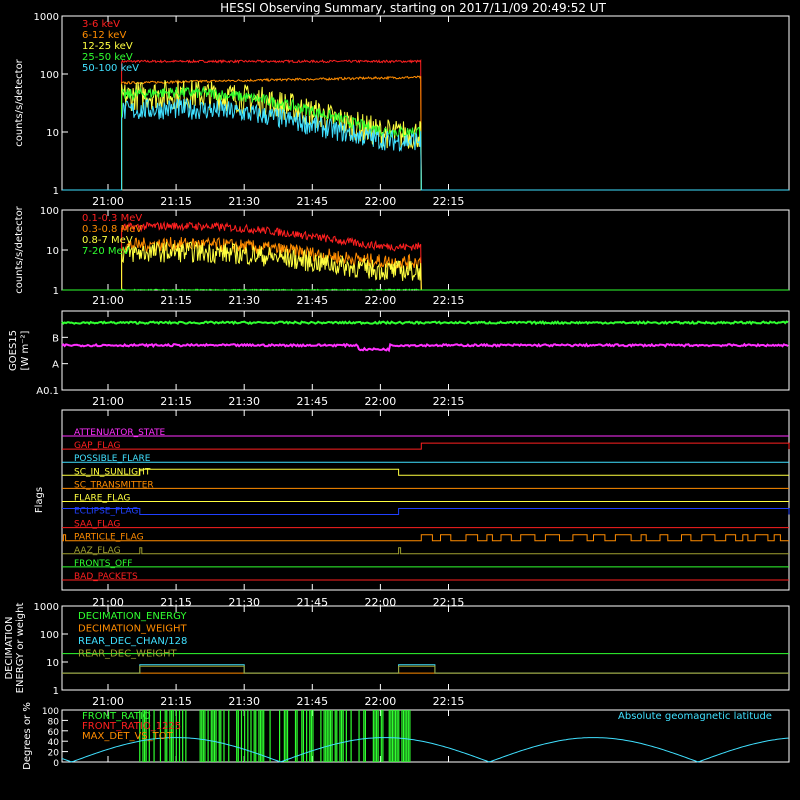 This screenshot has height=800, width=800. I want to click on ratios-latitude-line, so click(425, 750).